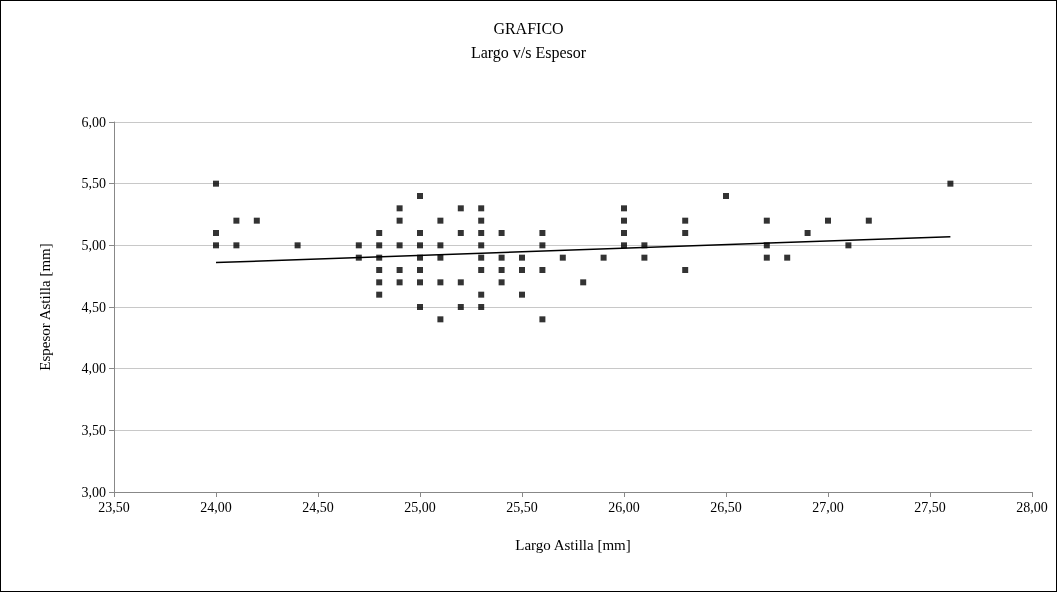 This screenshot has width=1057, height=592. Describe the element at coordinates (318, 507) in the screenshot. I see `x-tick-label: 24,50` at that location.